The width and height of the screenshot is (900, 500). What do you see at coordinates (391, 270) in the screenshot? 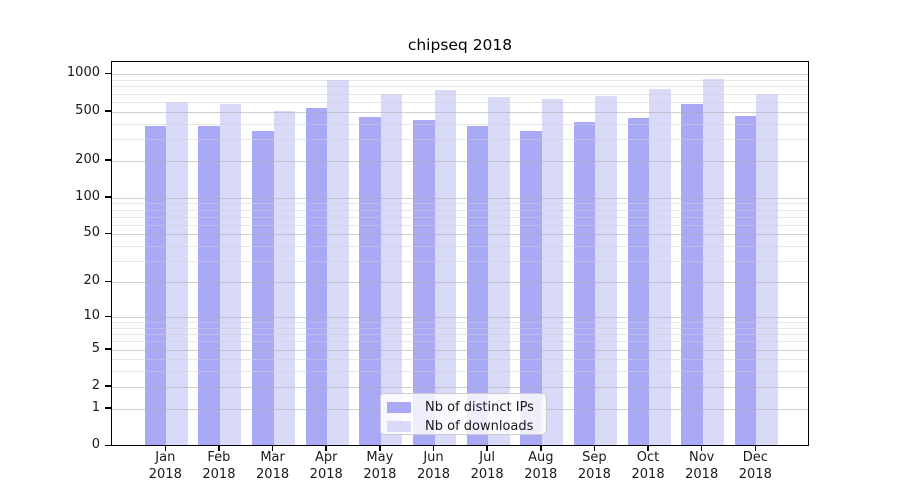
I see `bar-downloads-may` at bounding box center [391, 270].